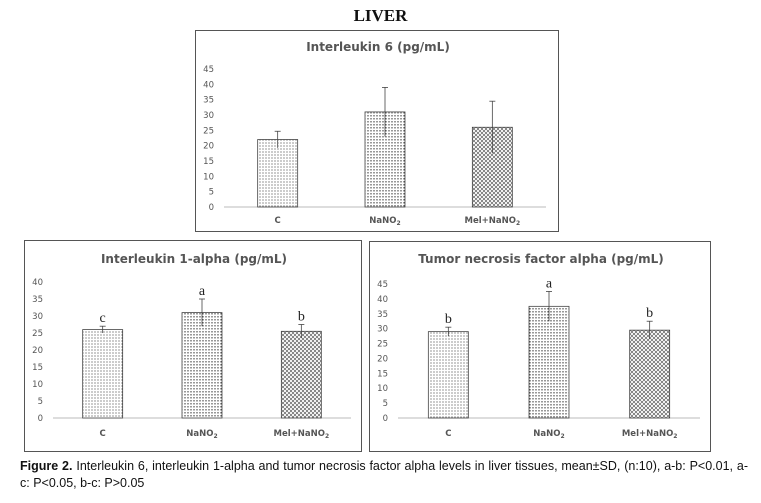  I want to click on figure-heading: LIVER, so click(380, 15).